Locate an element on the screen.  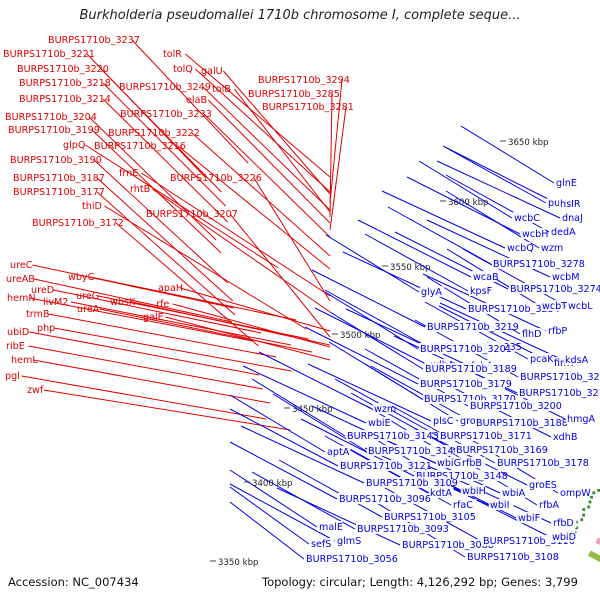
forward-gene-label: tolQ is located at coordinates (183, 69).